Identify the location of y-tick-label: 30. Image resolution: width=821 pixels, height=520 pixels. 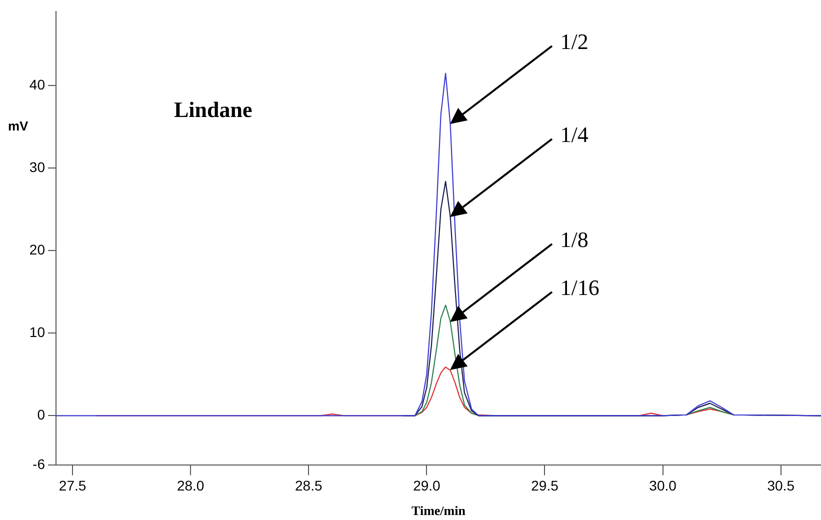
(37, 167).